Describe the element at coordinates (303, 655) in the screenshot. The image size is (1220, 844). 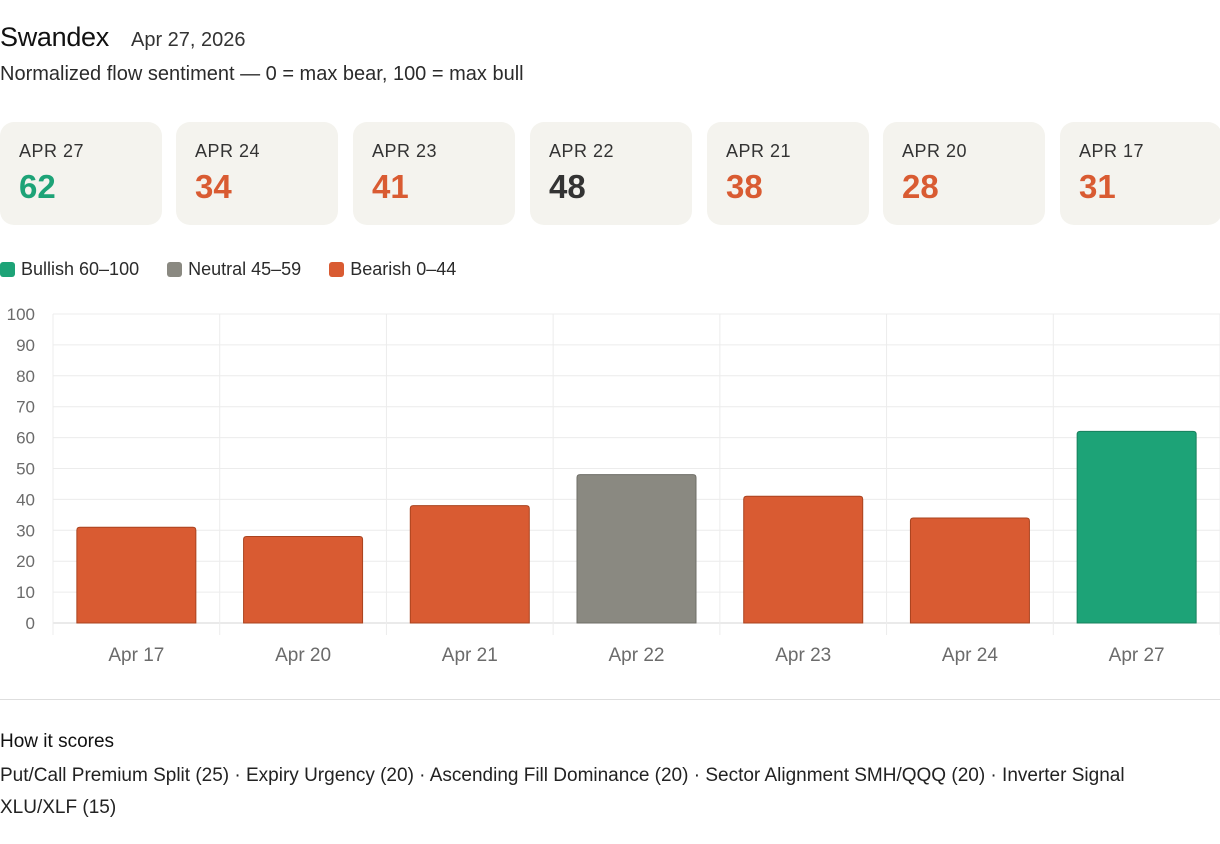
I see `x-tick-label: Apr 20` at that location.